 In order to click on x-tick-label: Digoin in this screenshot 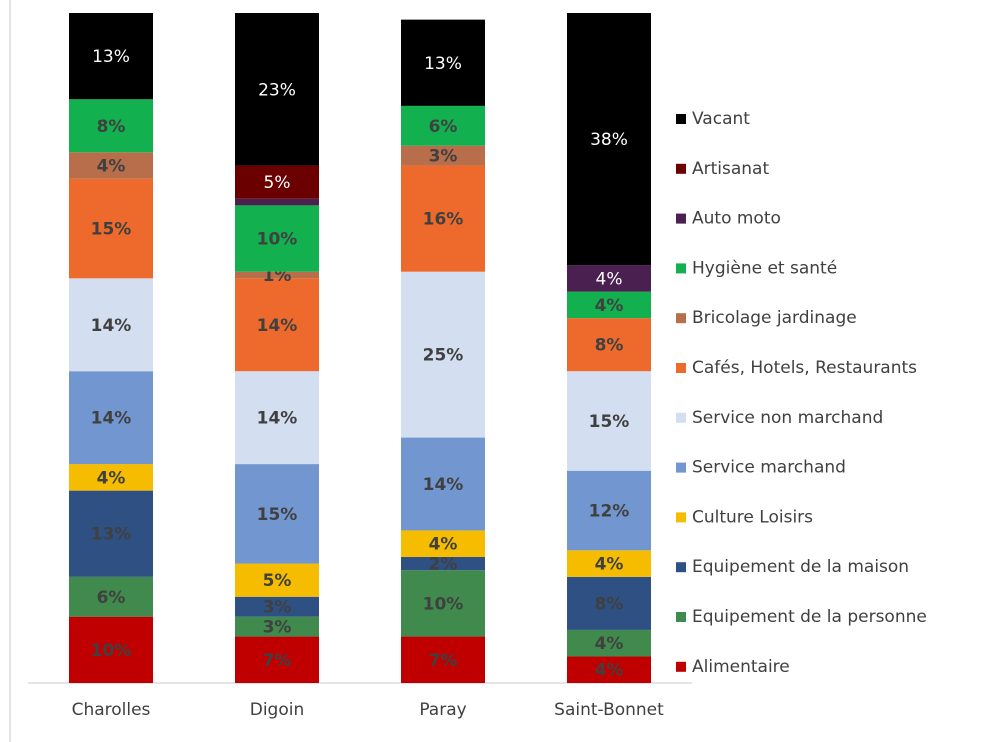, I will do `click(277, 710)`.